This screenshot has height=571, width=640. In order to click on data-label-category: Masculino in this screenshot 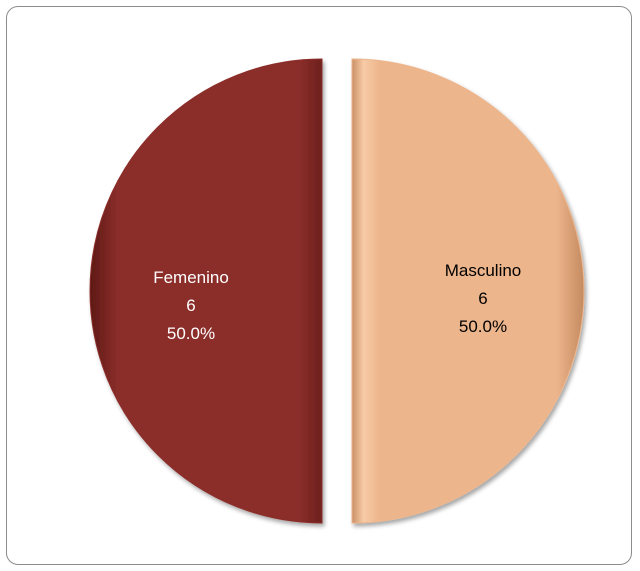, I will do `click(483, 270)`.